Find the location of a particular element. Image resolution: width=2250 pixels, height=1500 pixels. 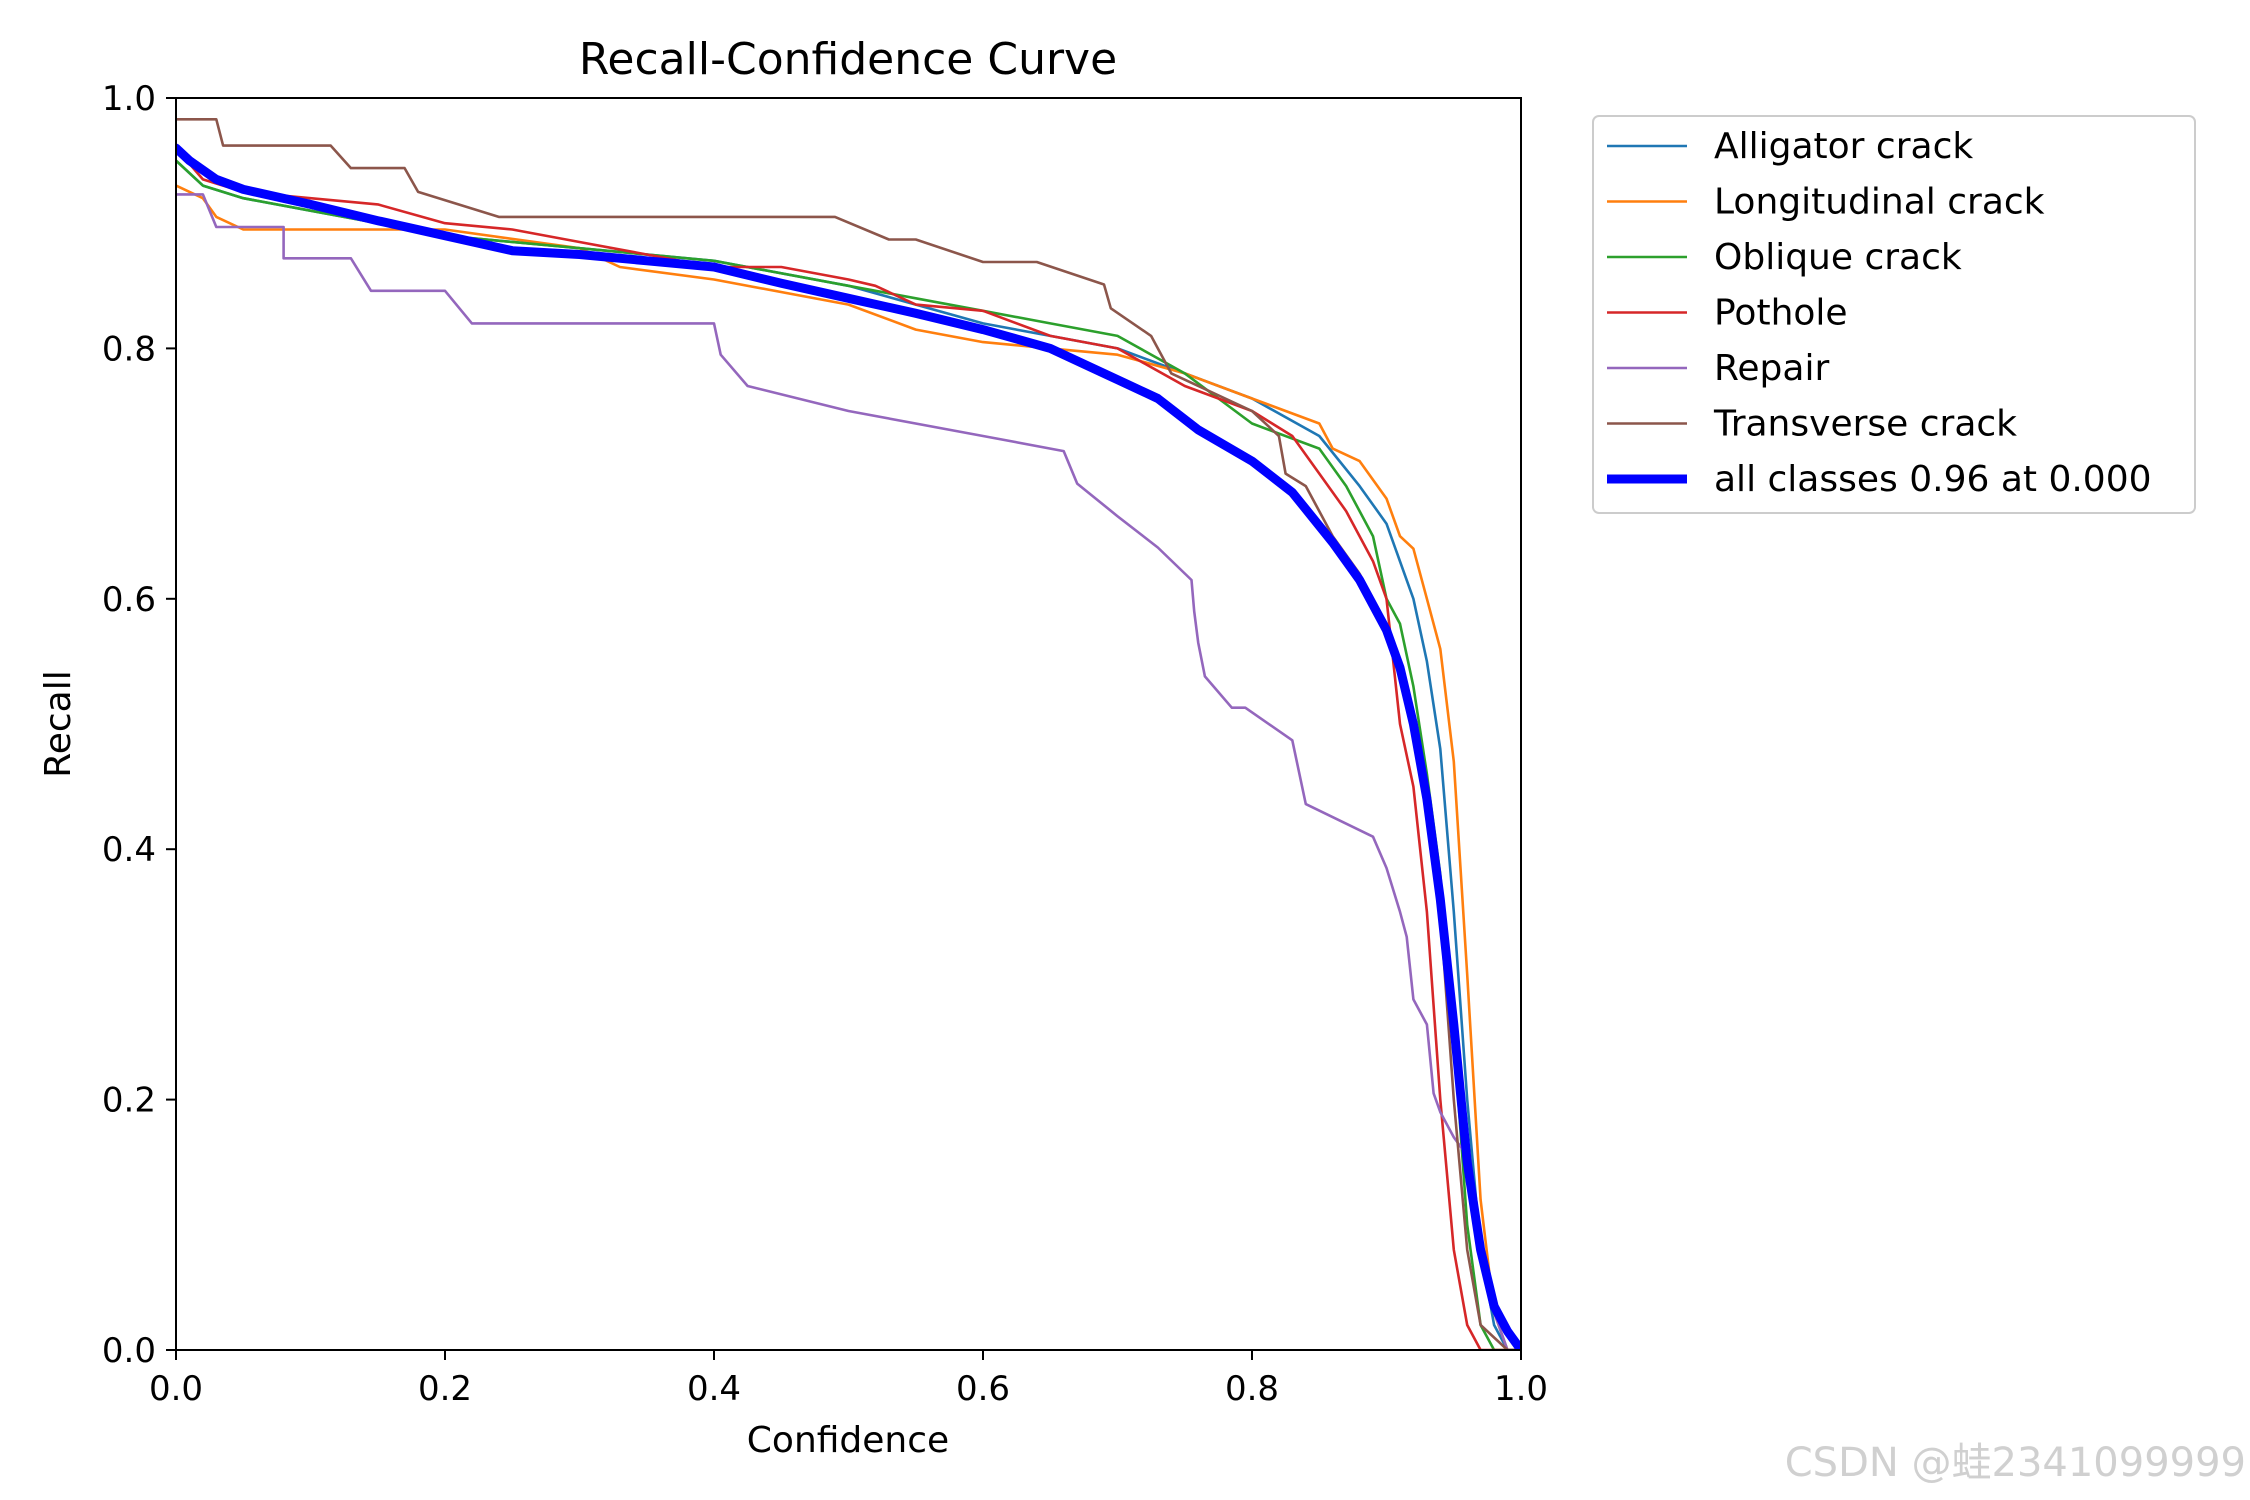

legend-label-longitudinal-crack: Longitudinal crack is located at coordinates (1879, 202).